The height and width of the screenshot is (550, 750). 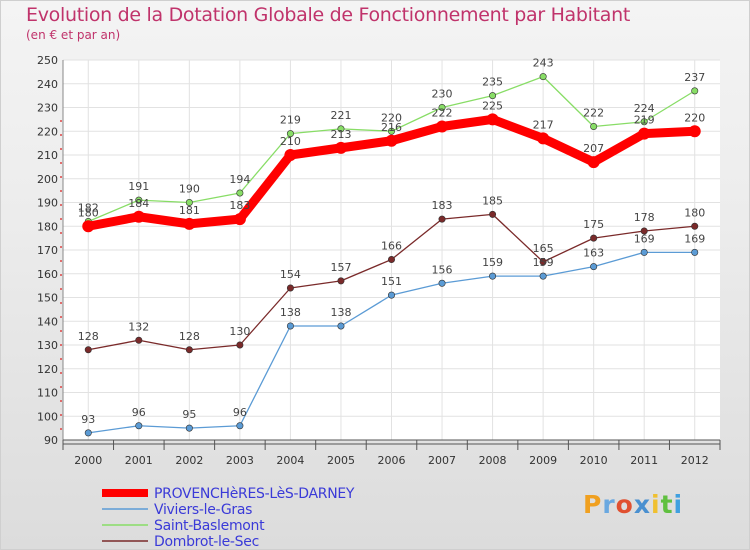 I want to click on data-label: 220, so click(x=391, y=117).